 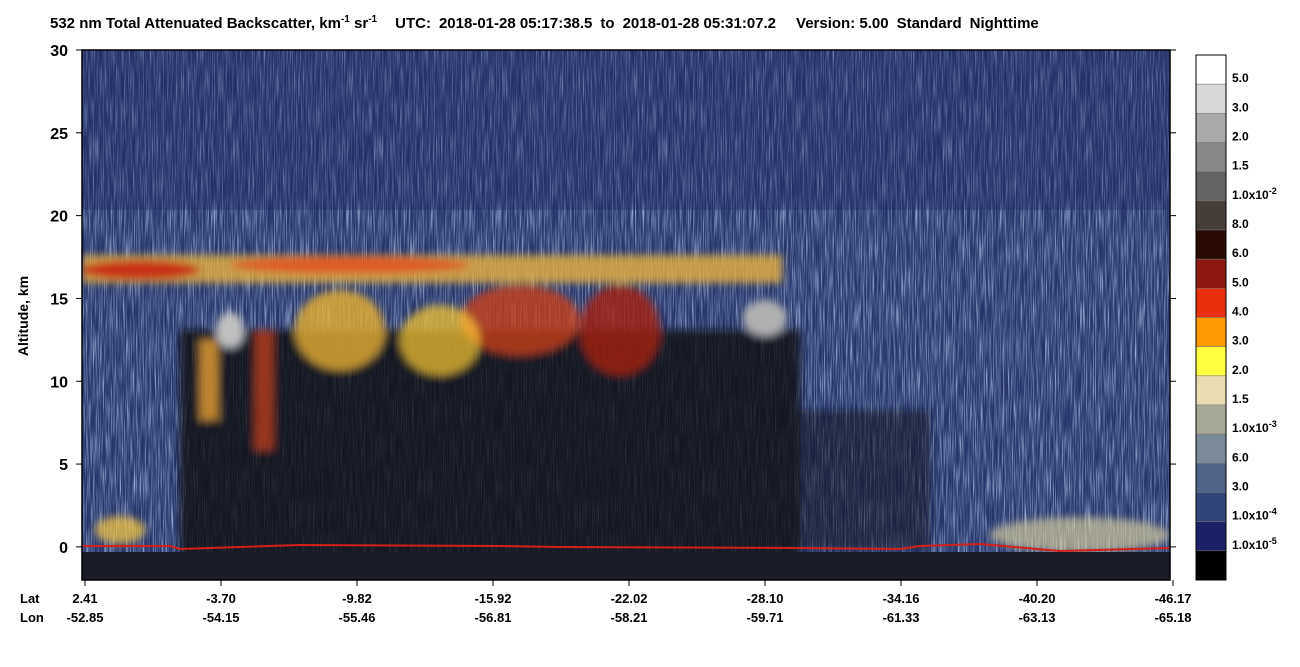 I want to click on y-tick-label: 20, so click(x=59, y=217).